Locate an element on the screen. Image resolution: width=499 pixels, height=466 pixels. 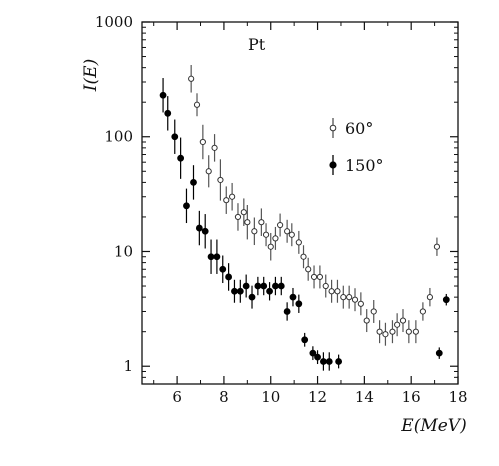
y-axis-label: I(E) is located at coordinates (91, 75).